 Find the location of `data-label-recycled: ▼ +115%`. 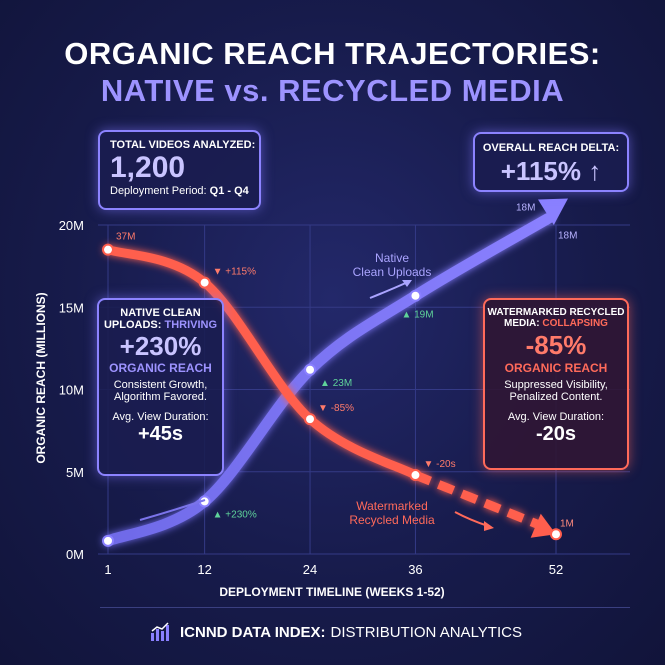

data-label-recycled: ▼ +115% is located at coordinates (234, 272).